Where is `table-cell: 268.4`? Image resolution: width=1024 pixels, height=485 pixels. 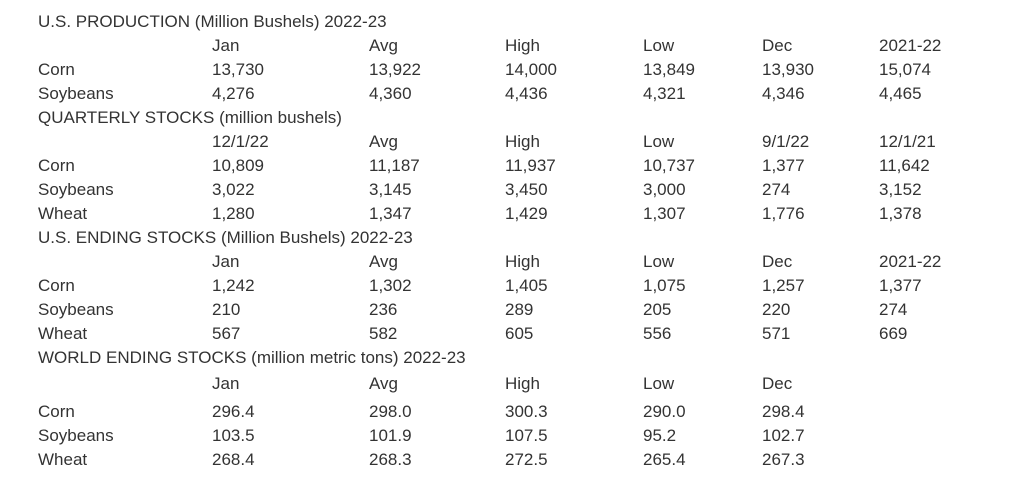
table-cell: 268.4 is located at coordinates (233, 459).